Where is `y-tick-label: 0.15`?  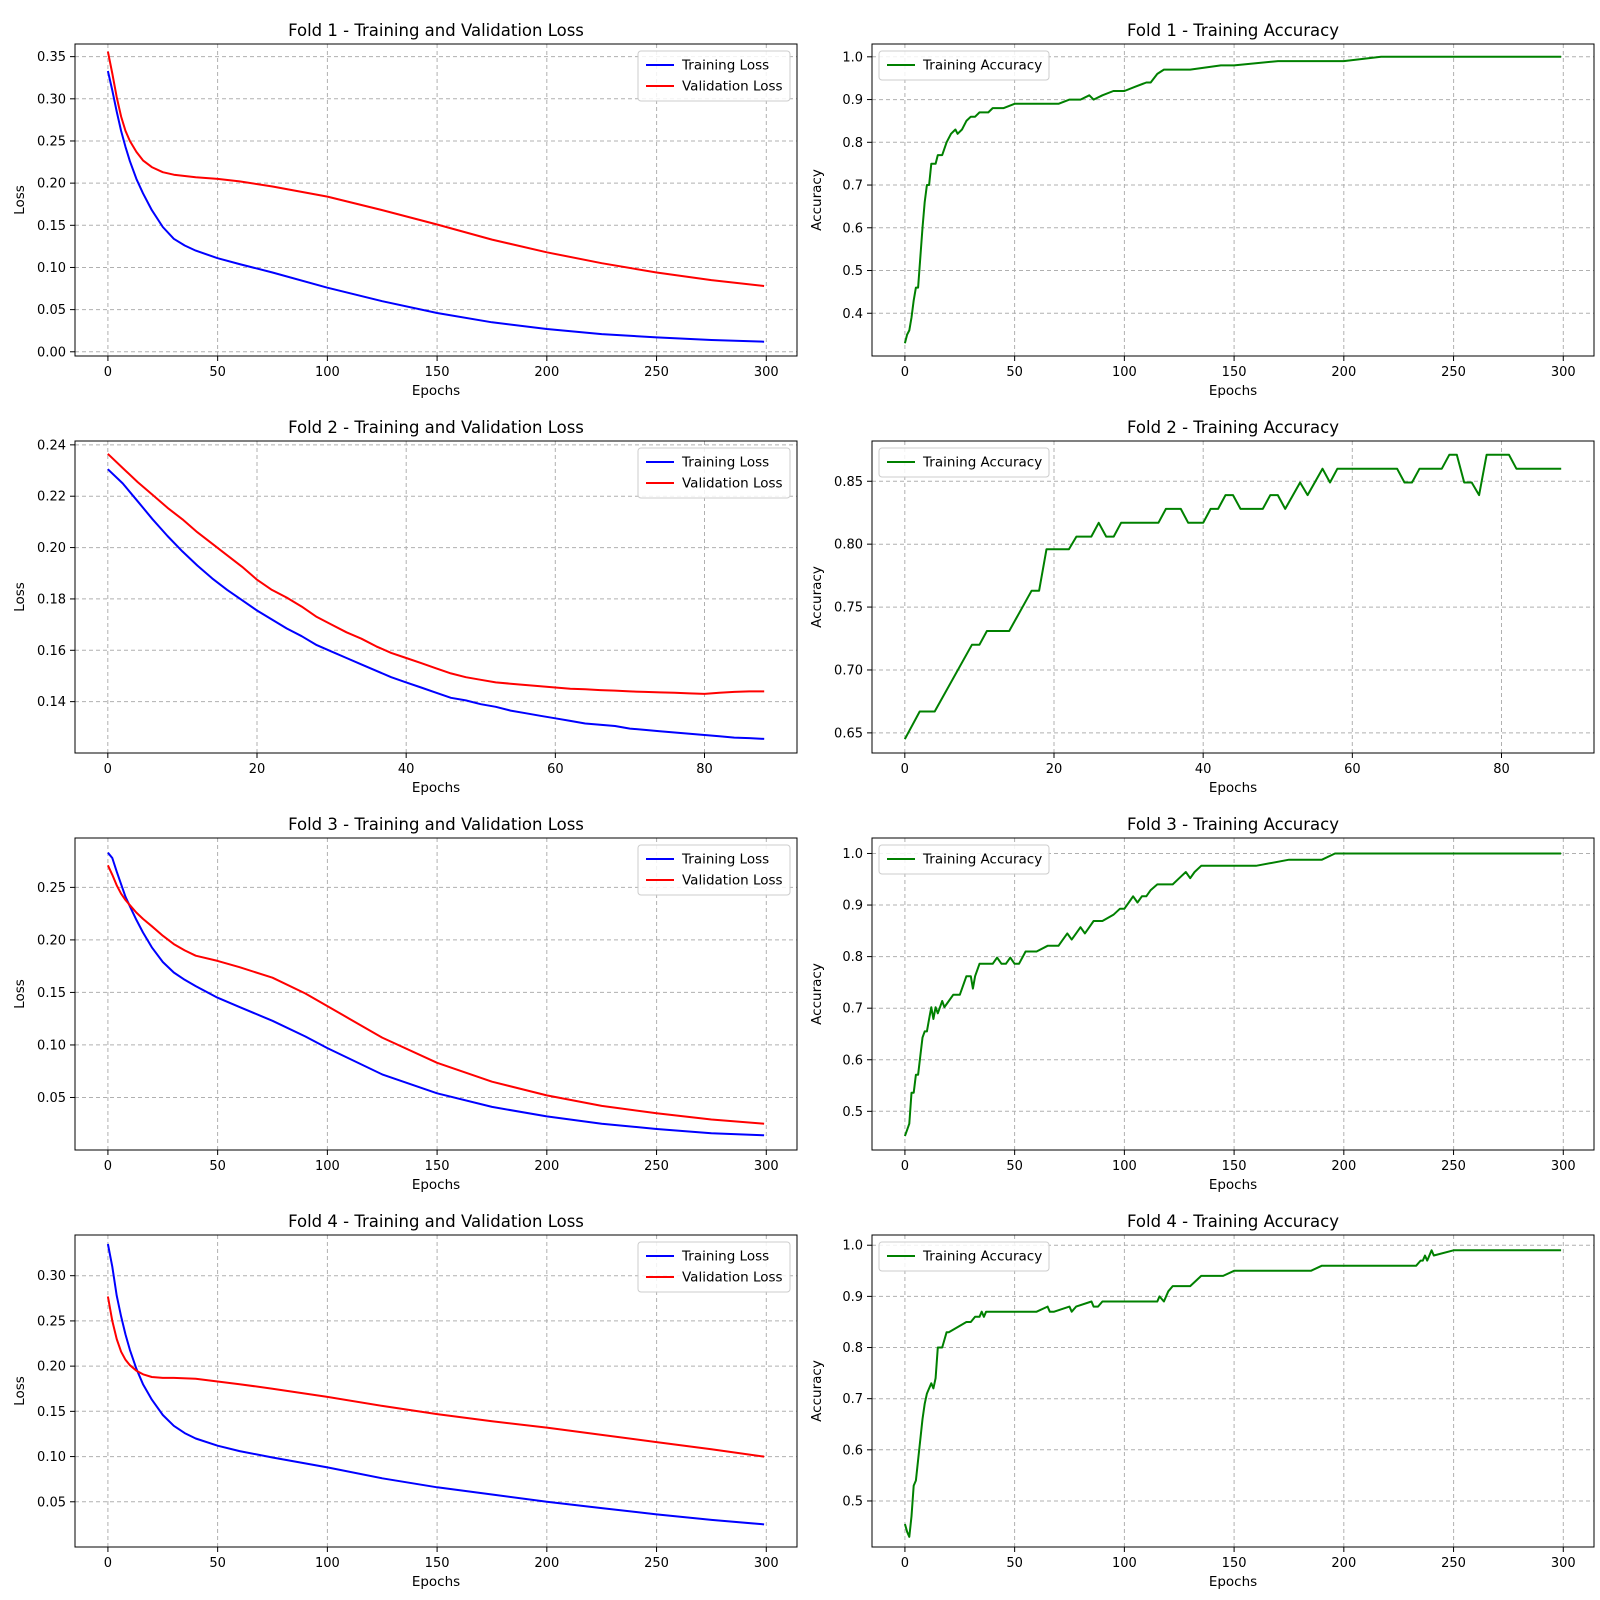 y-tick-label: 0.15 is located at coordinates (51, 226).